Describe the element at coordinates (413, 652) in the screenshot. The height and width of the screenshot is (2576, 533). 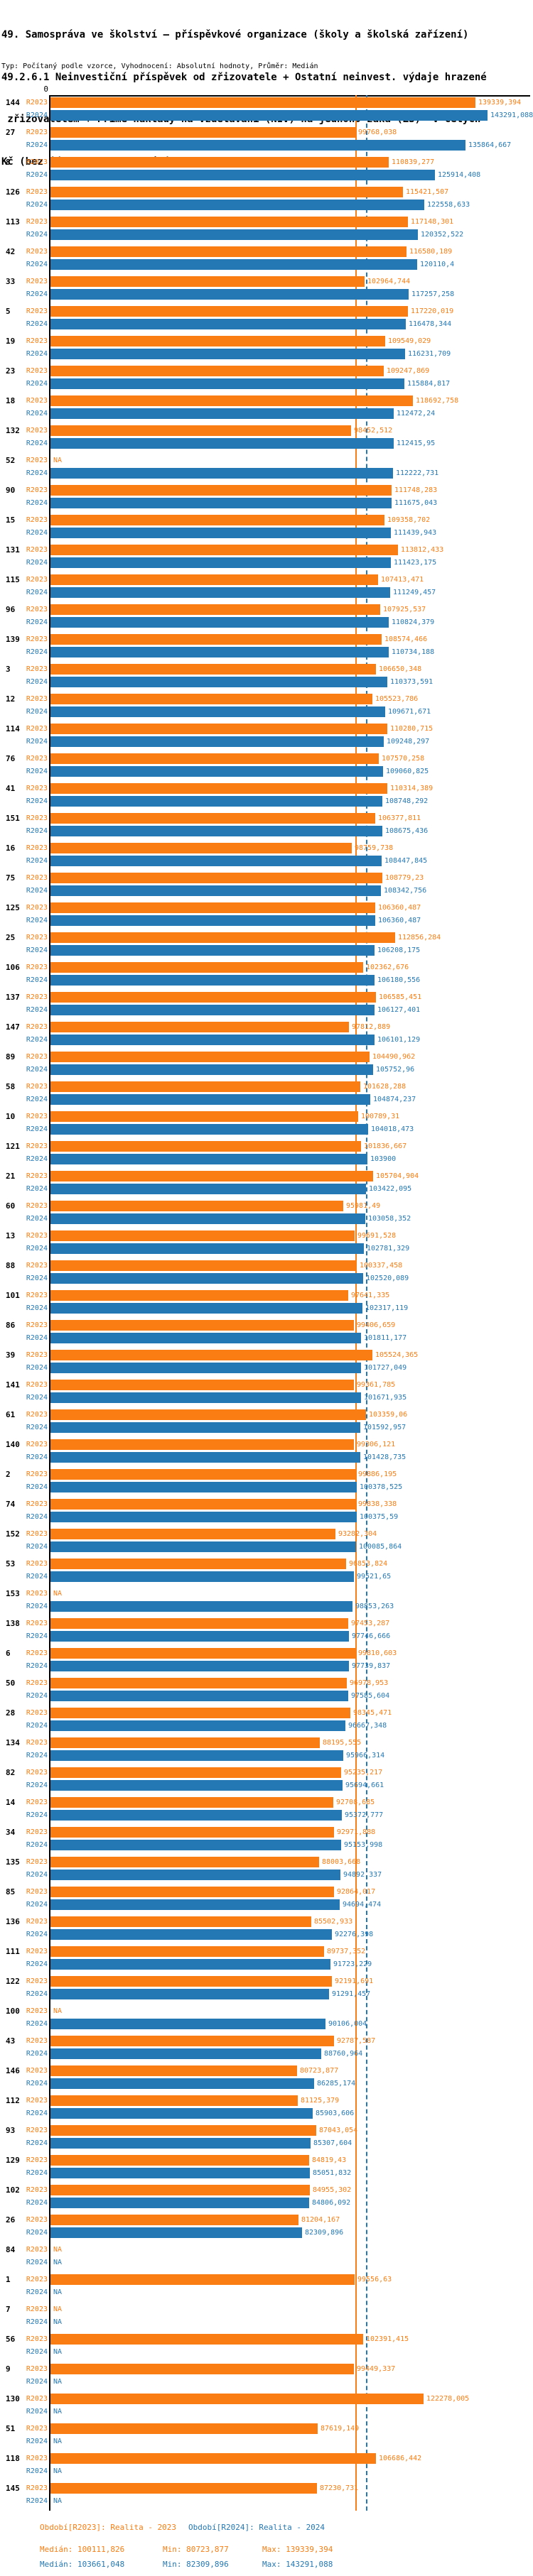
I see `value-label-r2024: 110734,188` at that location.